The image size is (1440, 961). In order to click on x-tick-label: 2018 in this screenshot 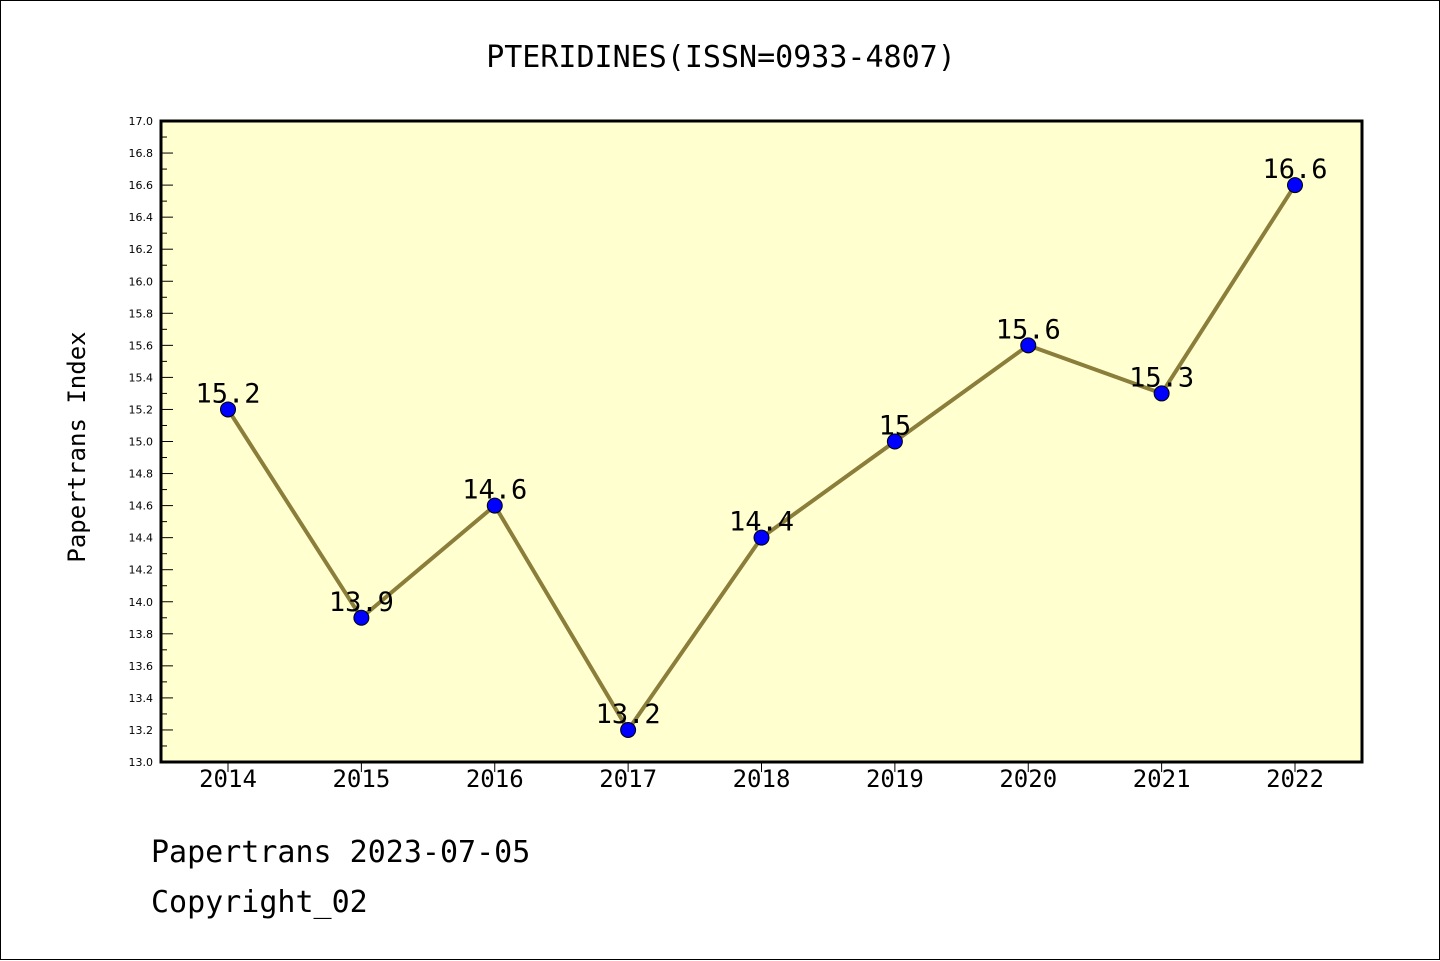, I will do `click(762, 779)`.